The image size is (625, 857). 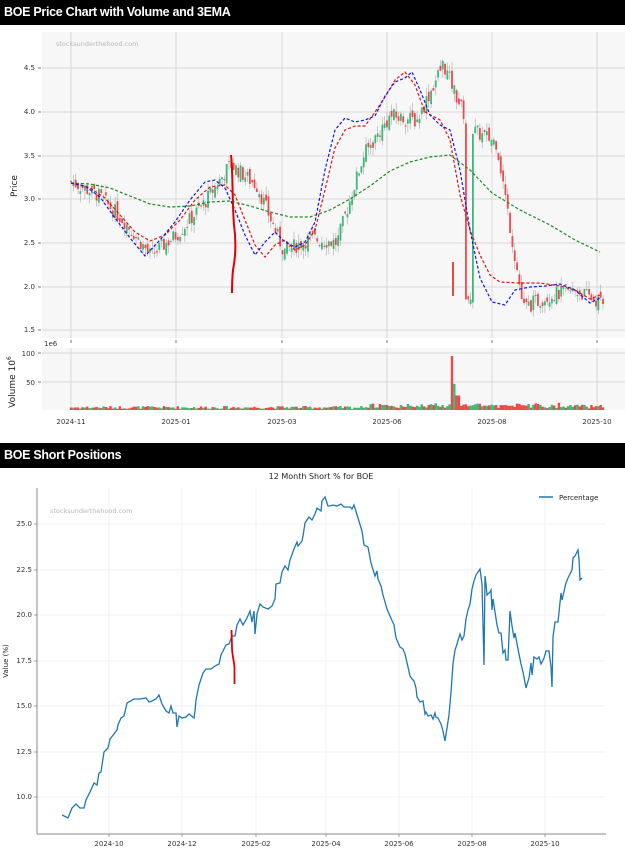 What do you see at coordinates (29, 330) in the screenshot?
I see `svg-text: 1.5` at bounding box center [29, 330].